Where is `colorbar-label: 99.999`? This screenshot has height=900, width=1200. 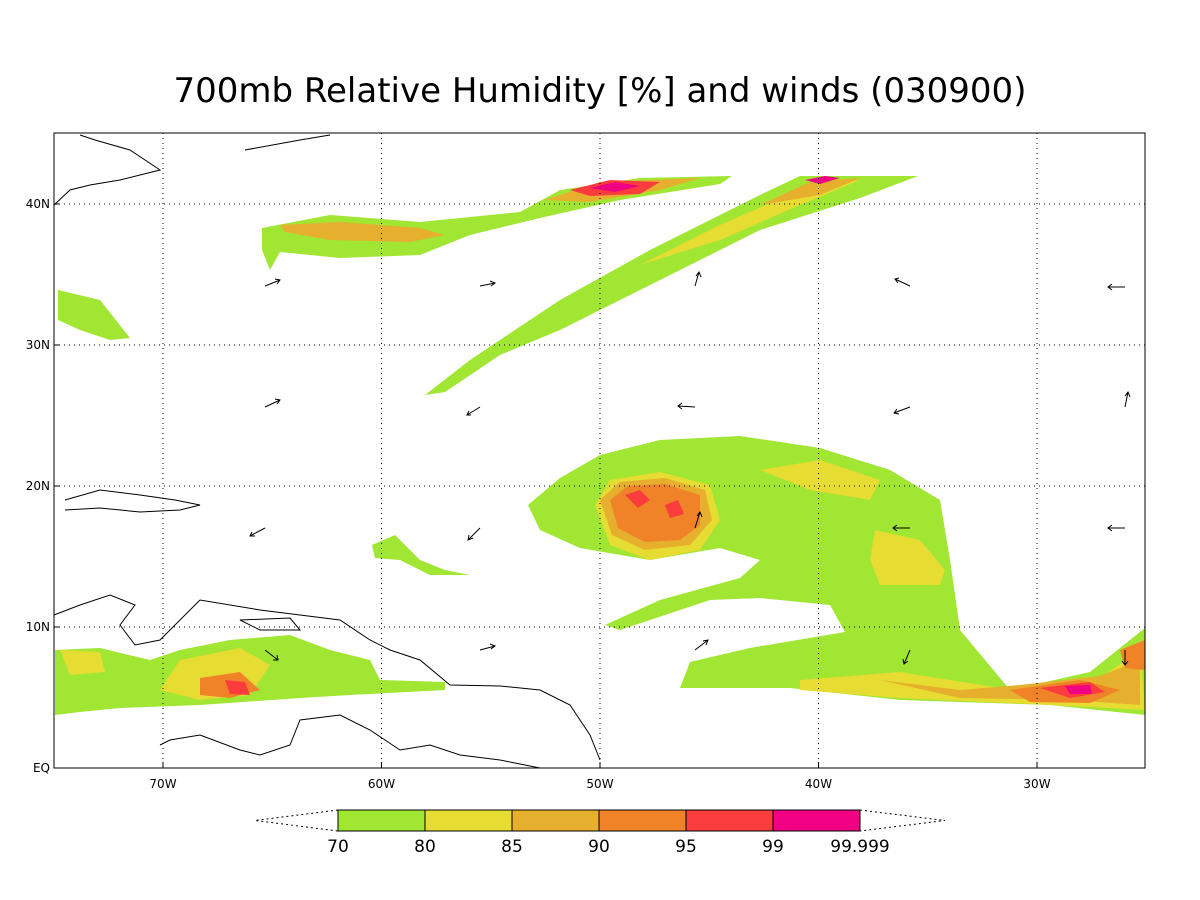
colorbar-label: 99.999 is located at coordinates (859, 847).